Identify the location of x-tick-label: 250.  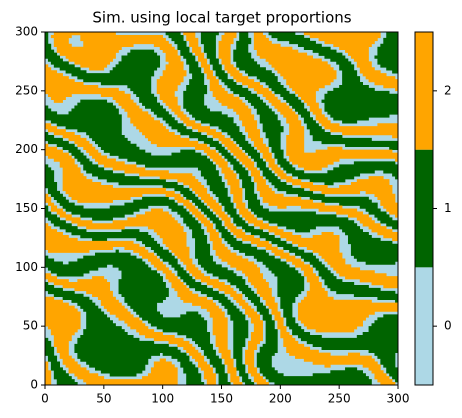
(339, 399).